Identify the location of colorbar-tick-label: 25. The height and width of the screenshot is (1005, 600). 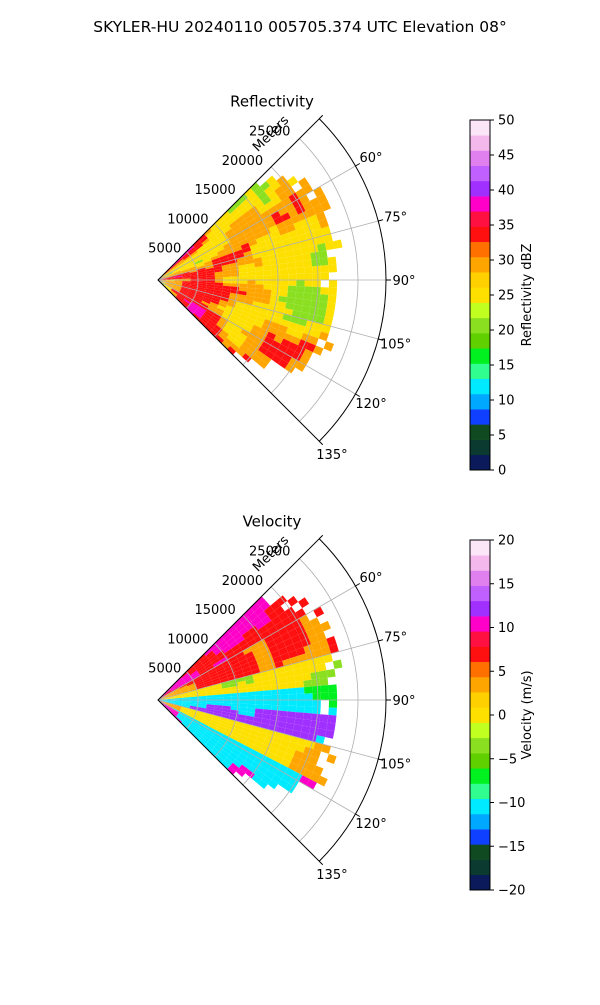
(506, 296).